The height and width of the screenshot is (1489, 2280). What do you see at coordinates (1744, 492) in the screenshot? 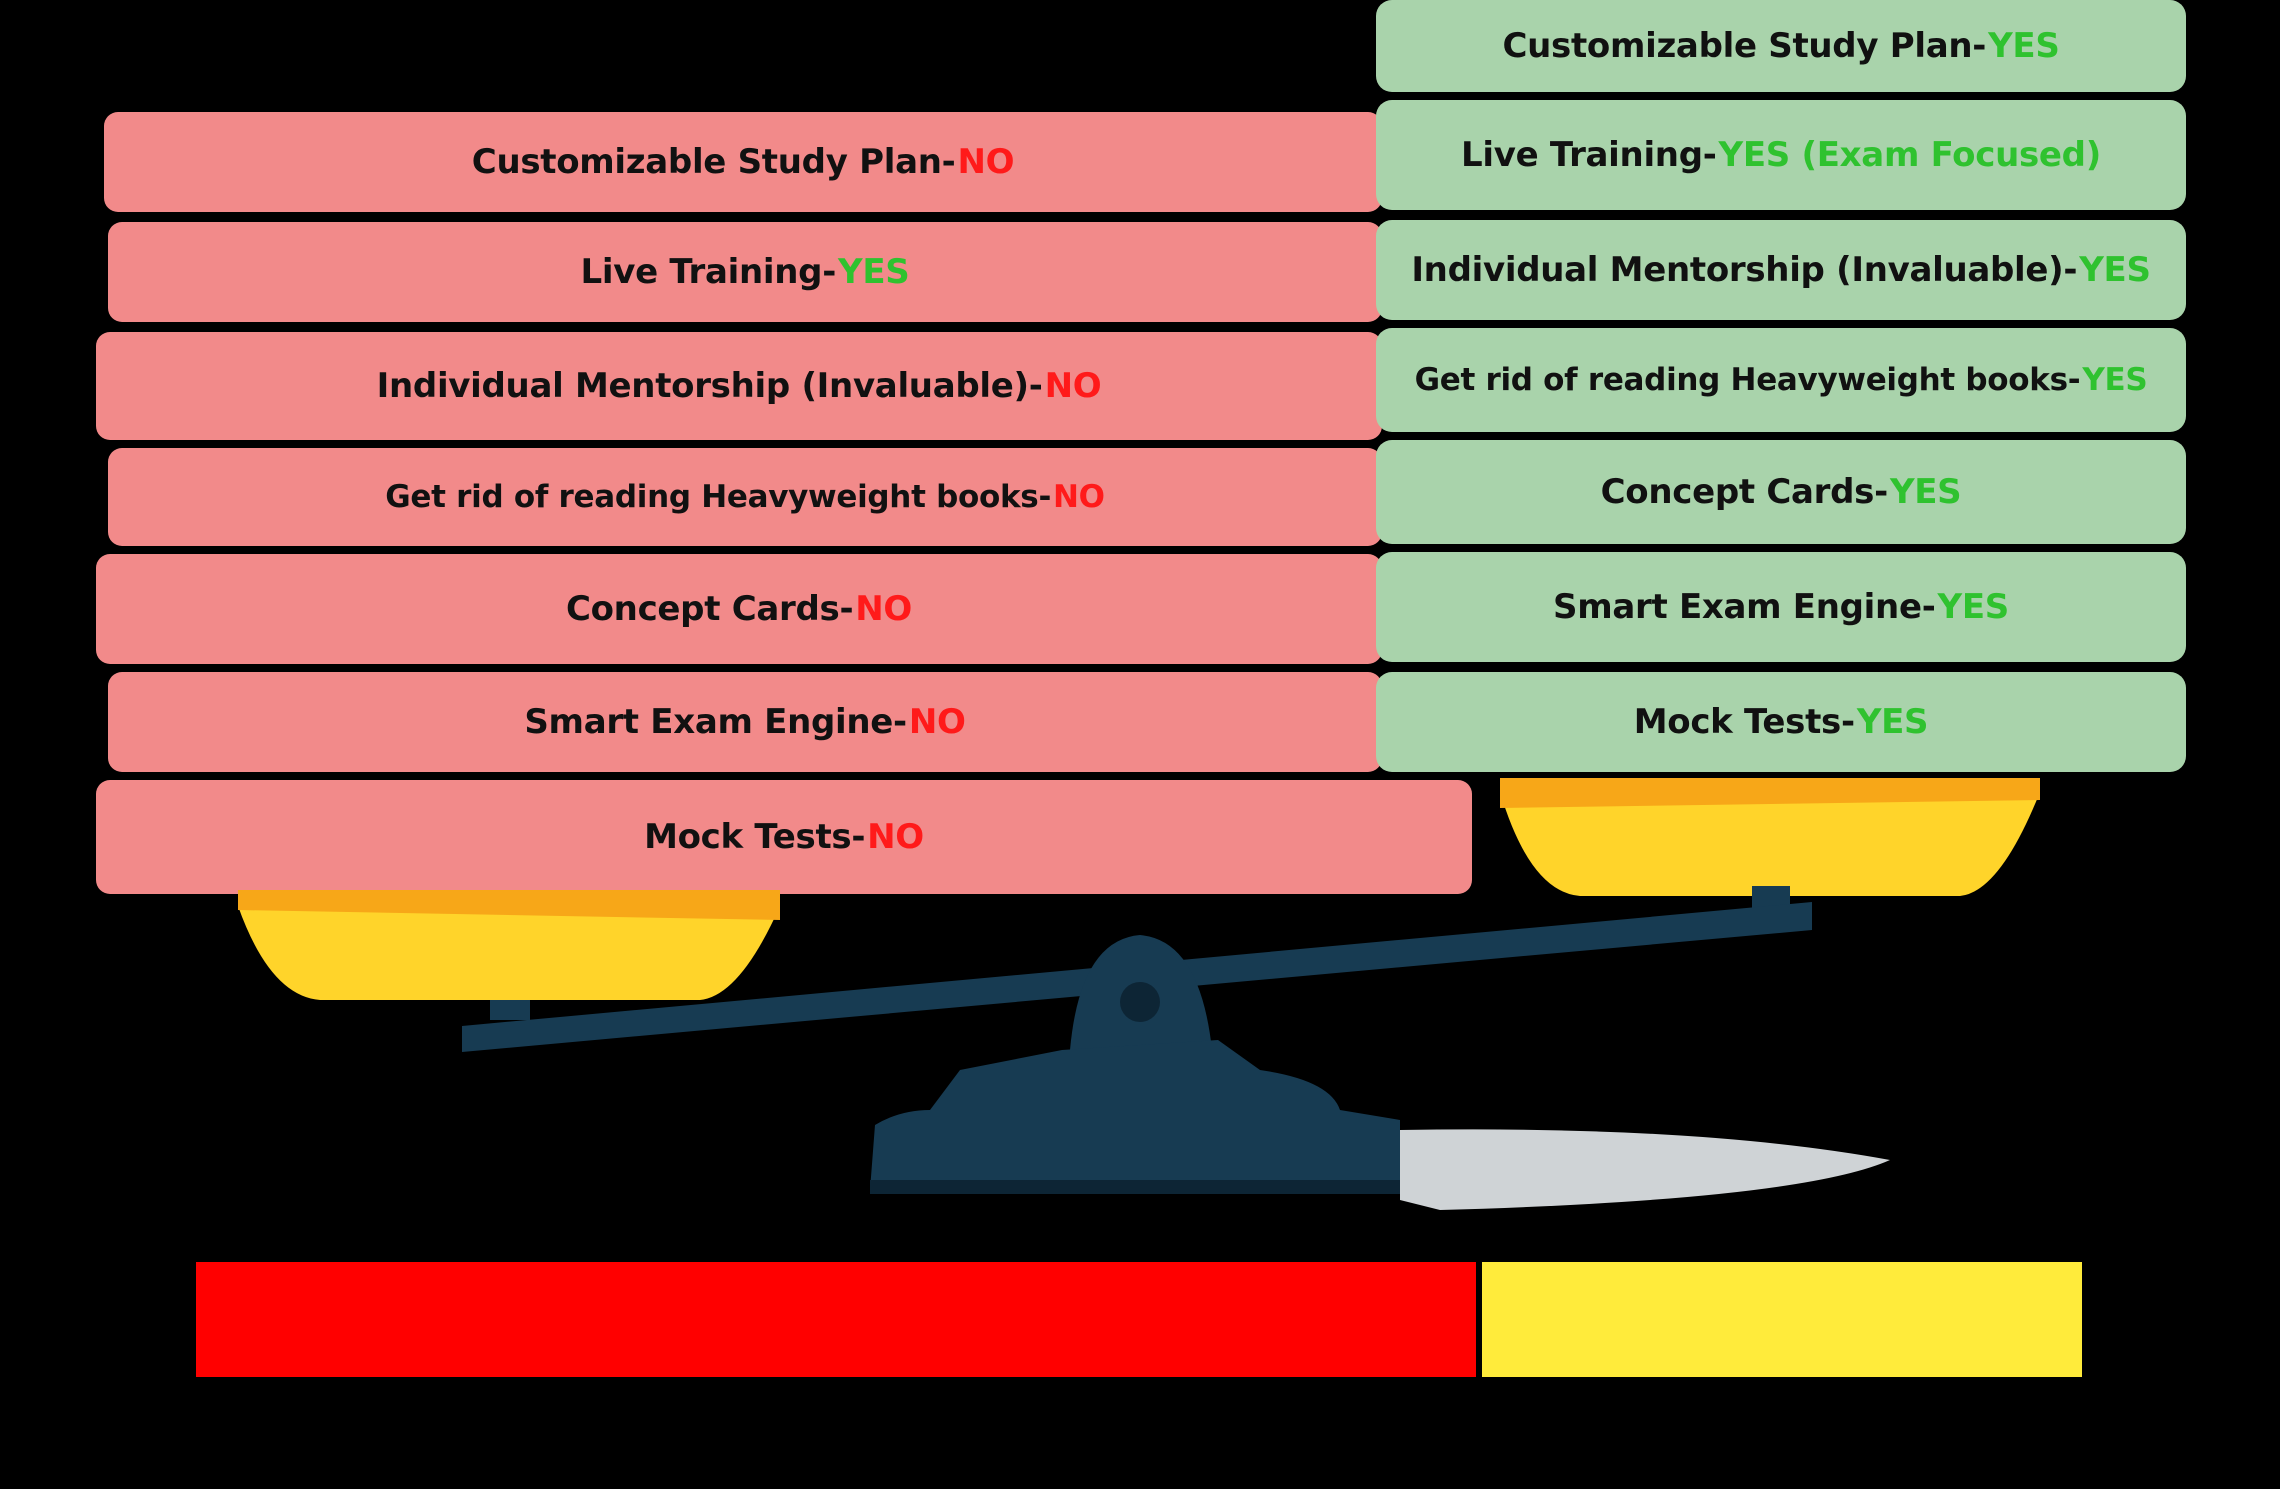
I see `right-row-5-label: Concept Cards-` at bounding box center [1744, 492].